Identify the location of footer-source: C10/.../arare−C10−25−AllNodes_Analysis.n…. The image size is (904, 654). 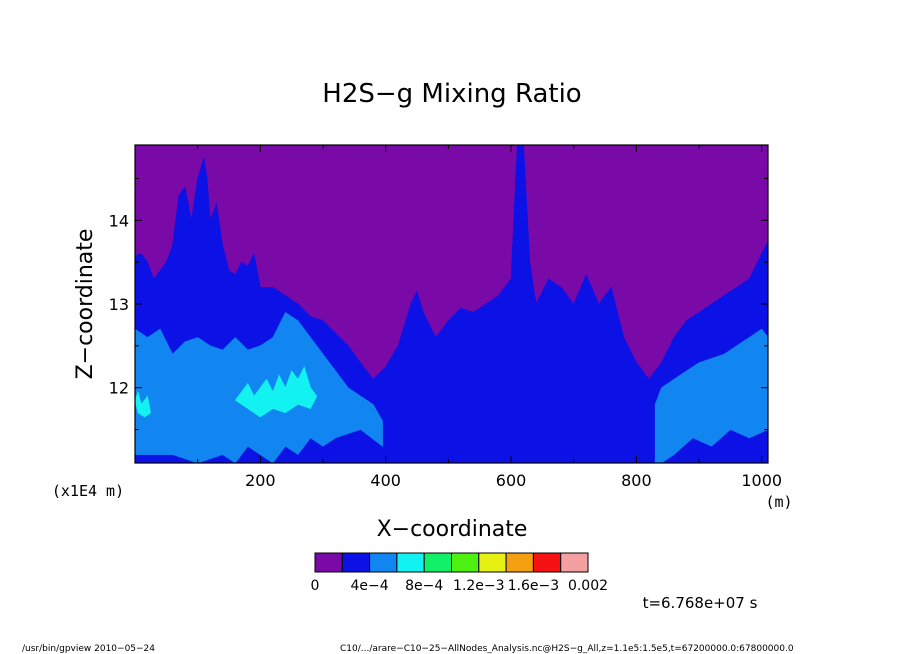
(567, 649).